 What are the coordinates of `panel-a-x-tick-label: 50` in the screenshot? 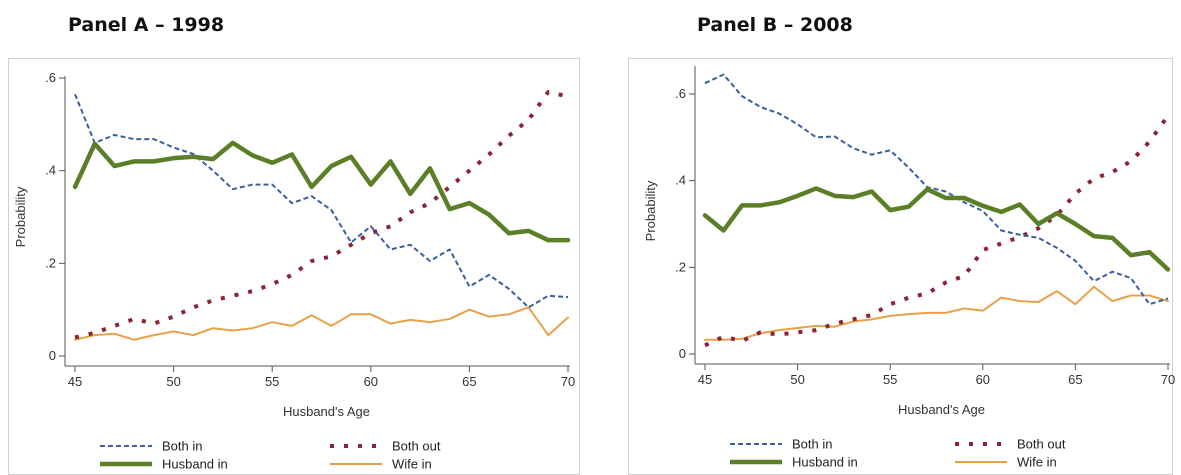 It's located at (173, 381).